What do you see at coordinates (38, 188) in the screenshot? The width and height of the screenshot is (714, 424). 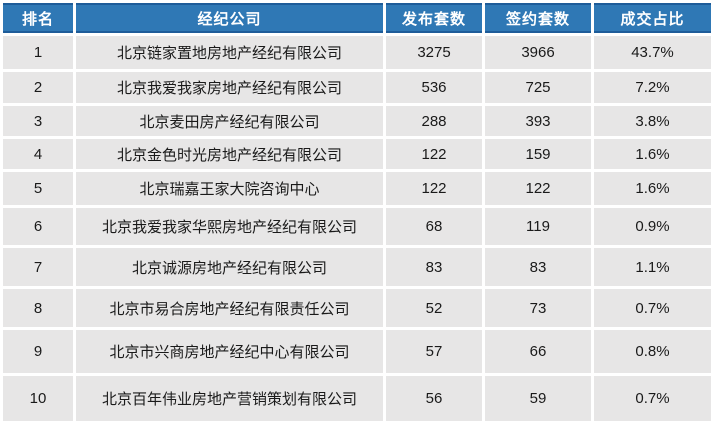 I see `rank-cell: 5` at bounding box center [38, 188].